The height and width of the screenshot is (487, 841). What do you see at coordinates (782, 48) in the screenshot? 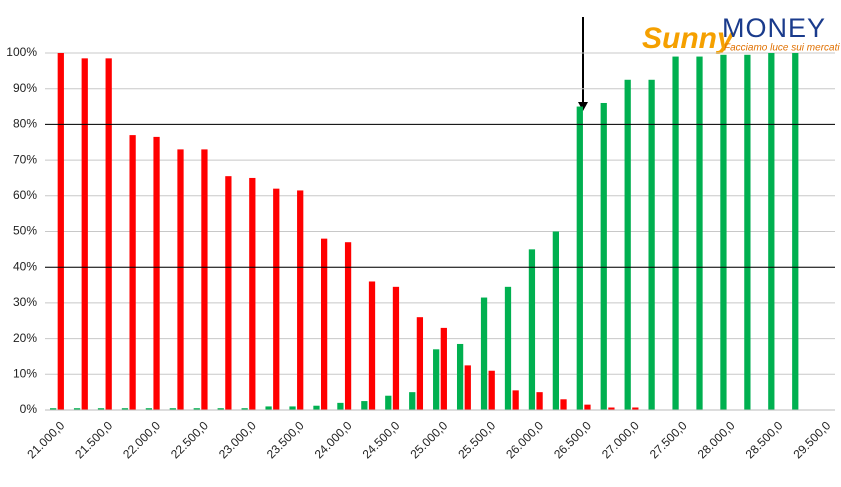
I see `logo-tagline: Facciamo luce sui mercati` at bounding box center [782, 48].